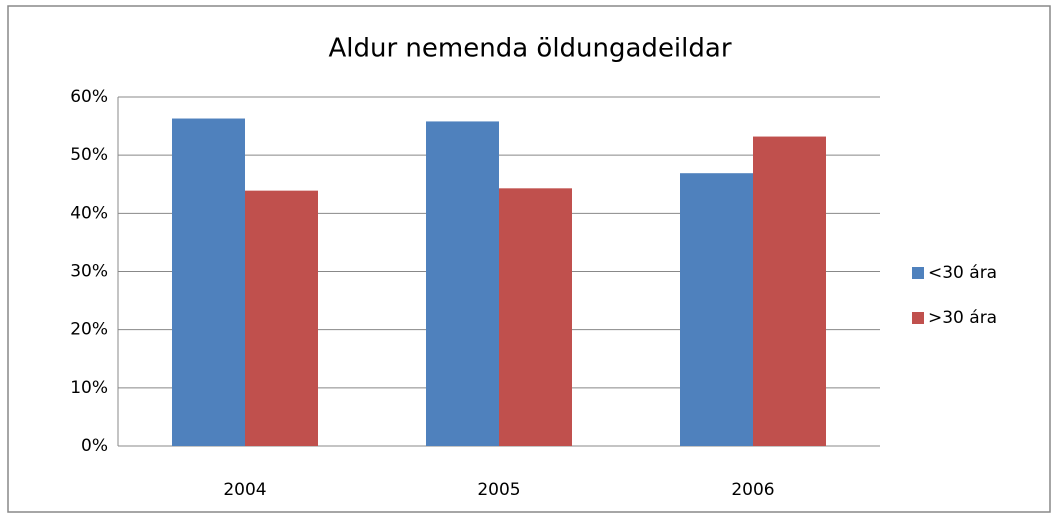 This screenshot has width=1058, height=522. What do you see at coordinates (498, 490) in the screenshot?
I see `x-tick-label: 2005` at bounding box center [498, 490].